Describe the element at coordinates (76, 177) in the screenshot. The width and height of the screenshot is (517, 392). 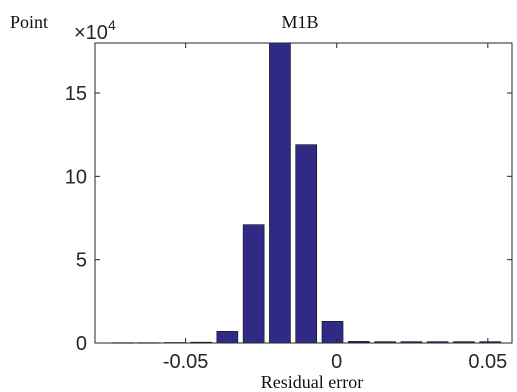
I see `y-tick-label-2: 10` at that location.